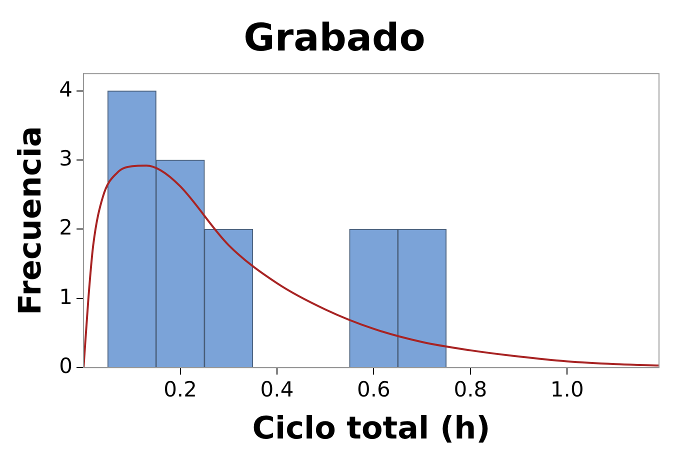 This screenshot has height=457, width=677. Describe the element at coordinates (30, 221) in the screenshot. I see `y-axis-title: Frecuencia` at that location.